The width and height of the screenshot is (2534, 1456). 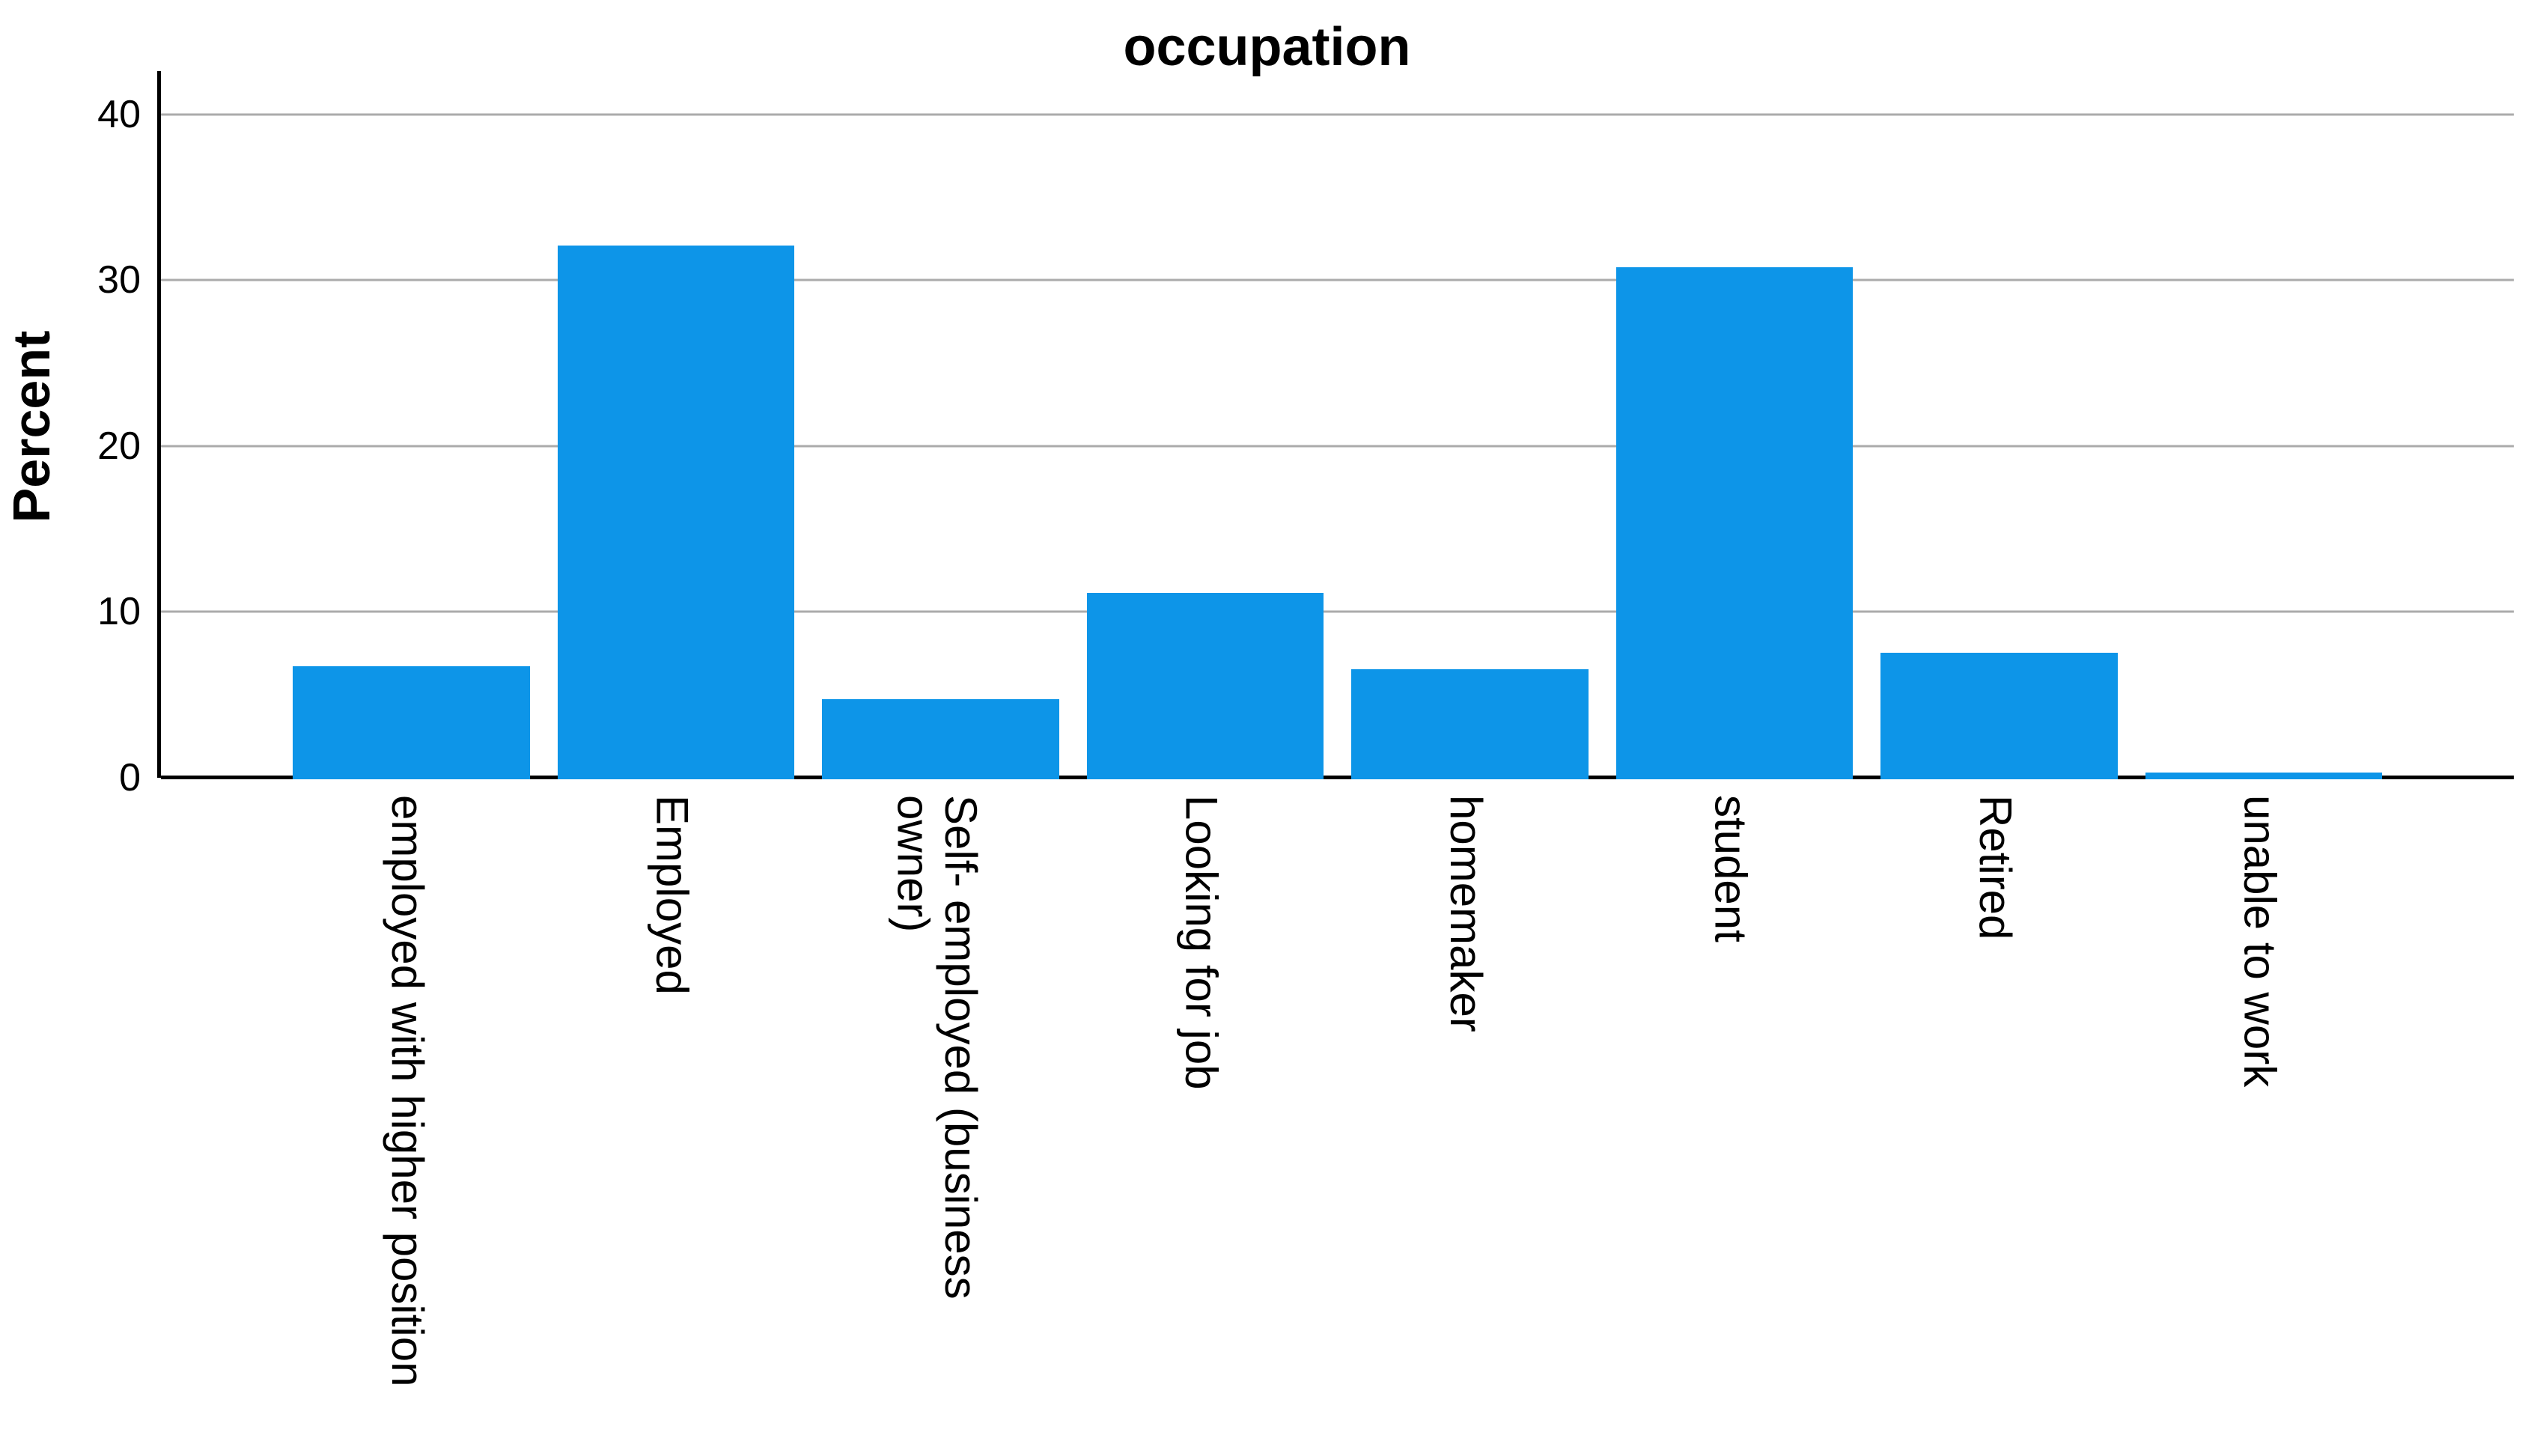 I want to click on y-tick-label: 40, so click(x=119, y=114).